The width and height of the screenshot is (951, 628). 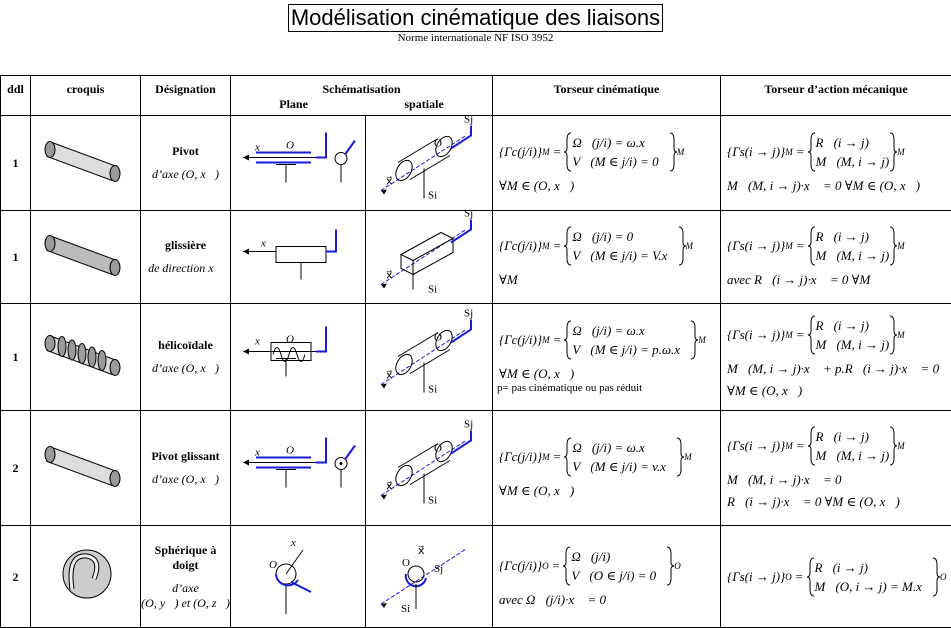 What do you see at coordinates (185, 174) in the screenshot?
I see `liaison-axis: d’axe (O, x⃗)` at bounding box center [185, 174].